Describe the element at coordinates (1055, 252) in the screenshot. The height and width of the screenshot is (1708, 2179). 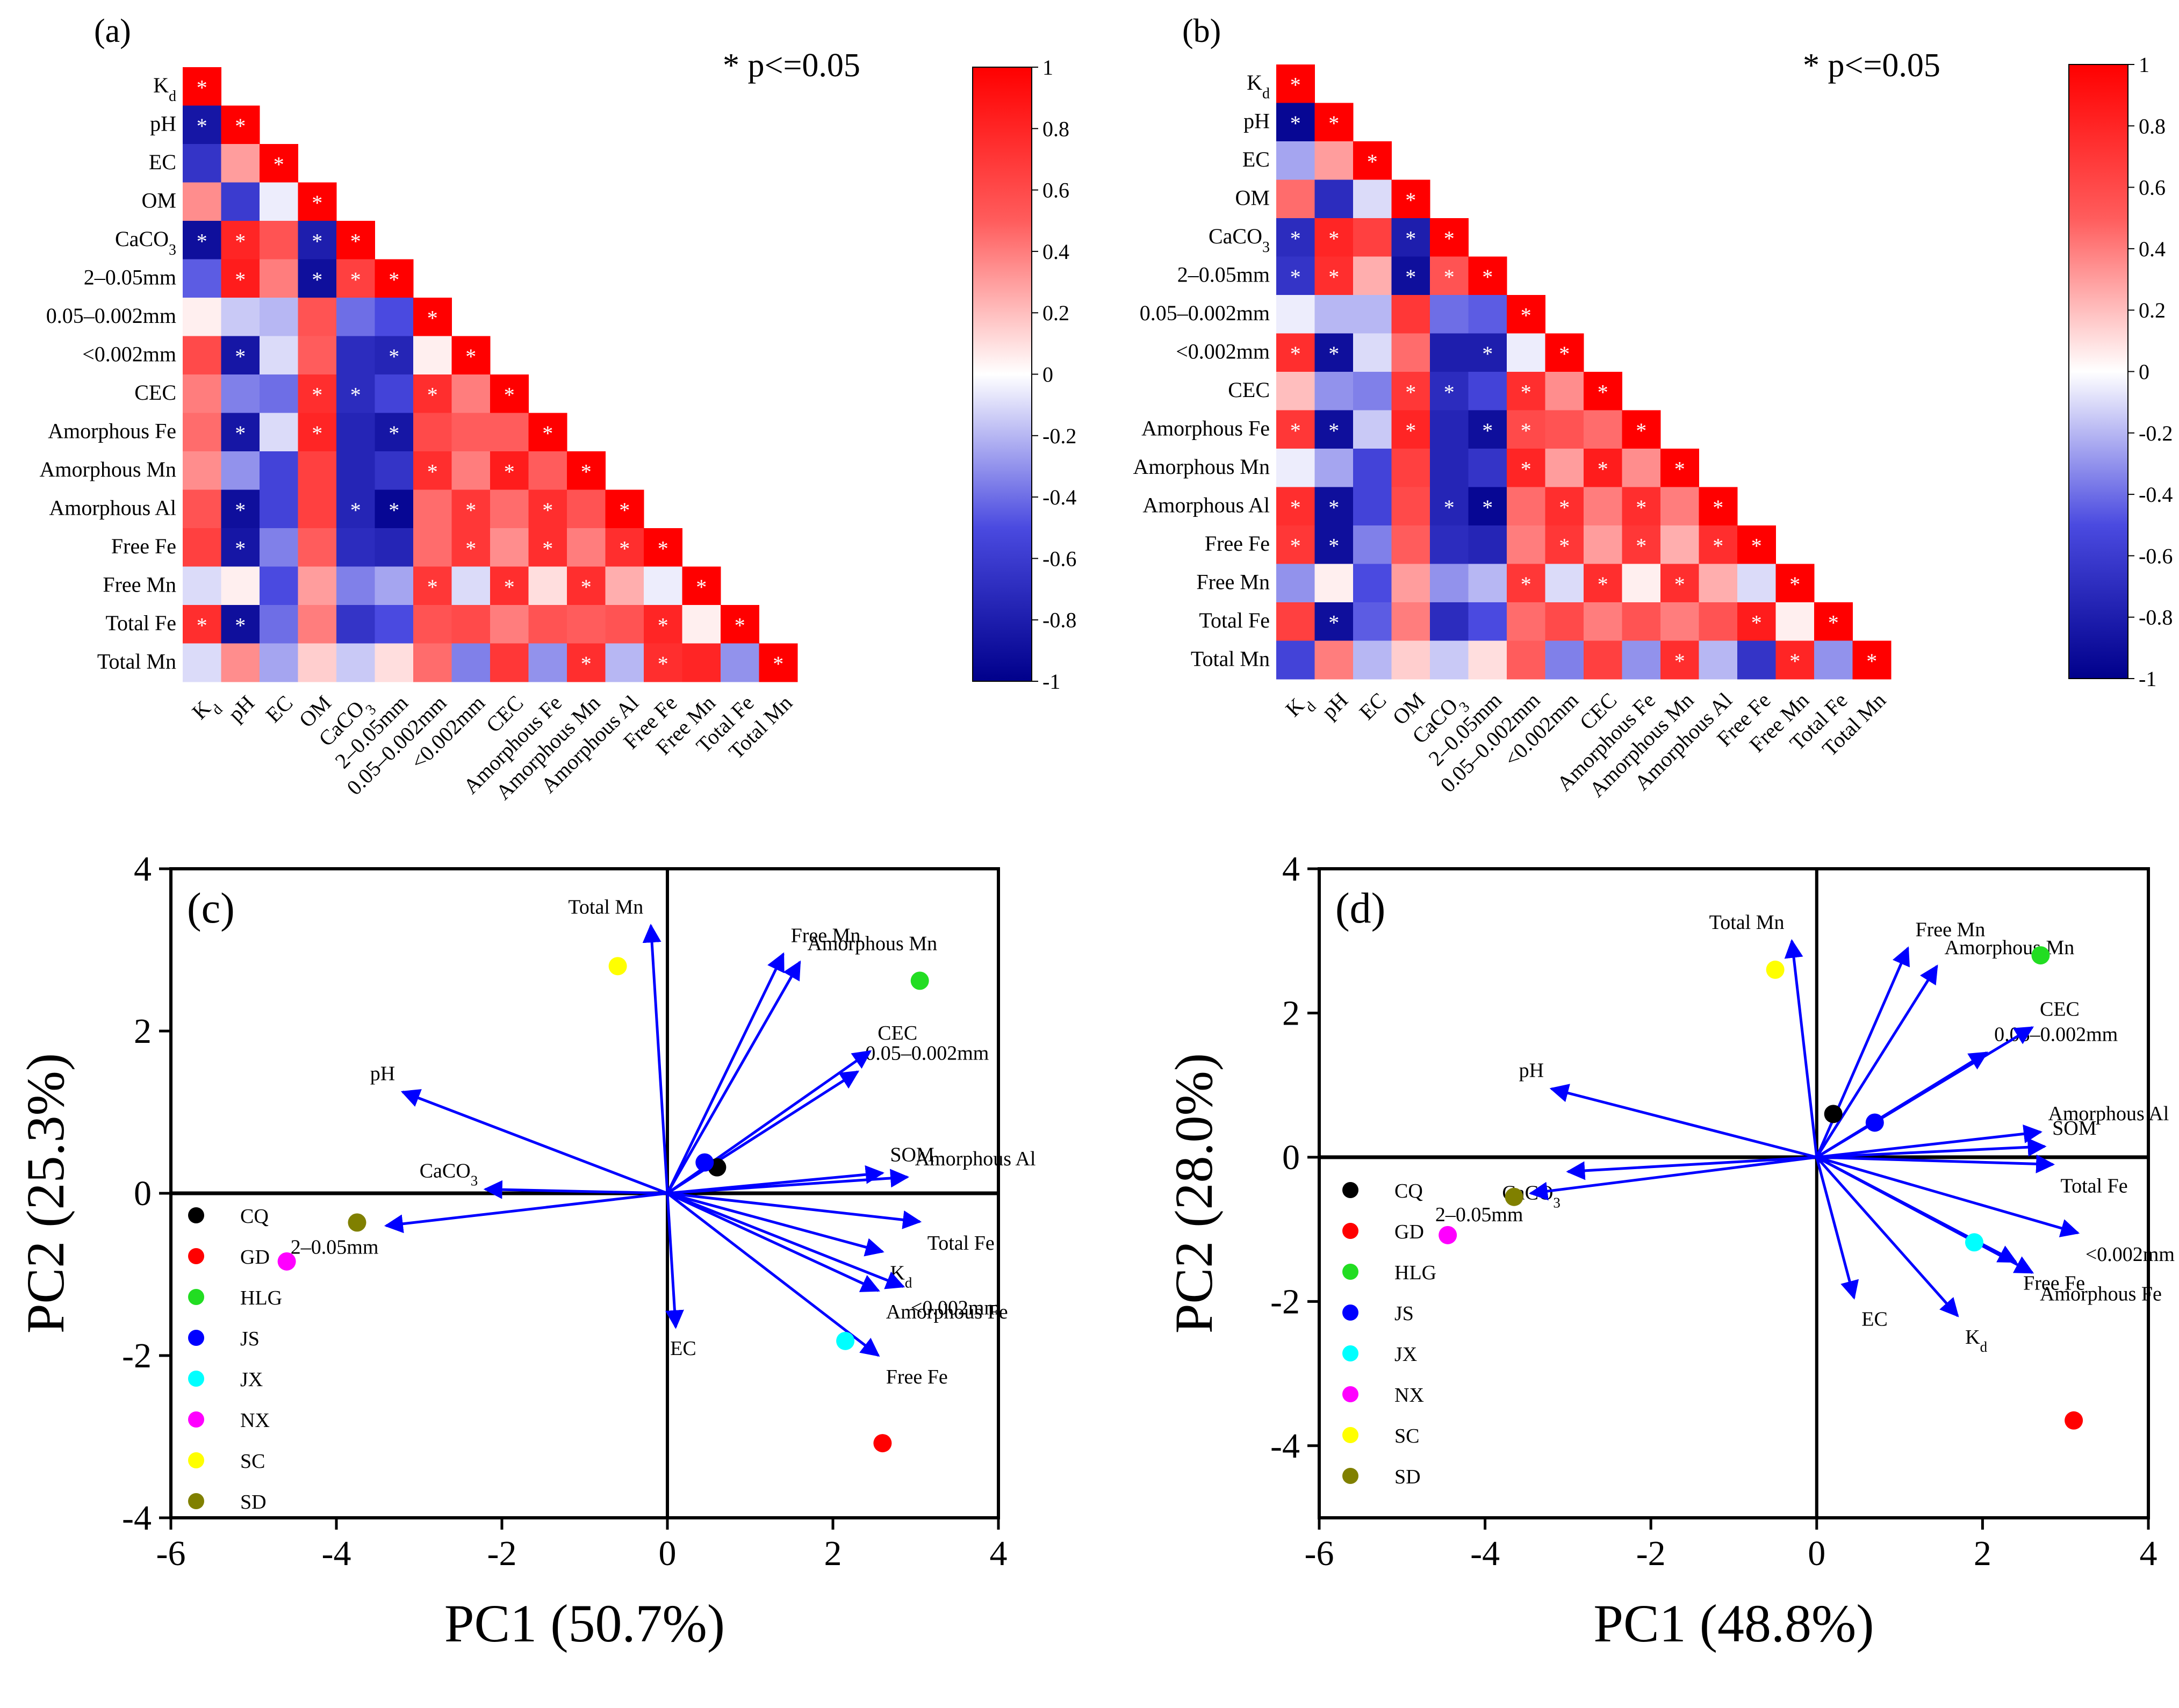
I see `colorbar-tick-label: 0.4` at that location.